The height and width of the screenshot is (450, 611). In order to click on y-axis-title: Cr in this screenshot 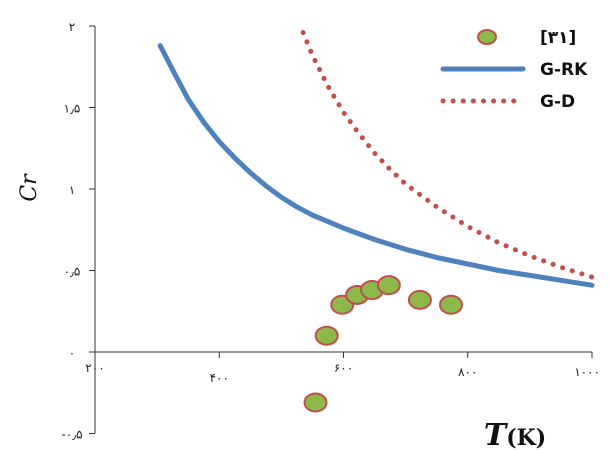, I will do `click(29, 187)`.